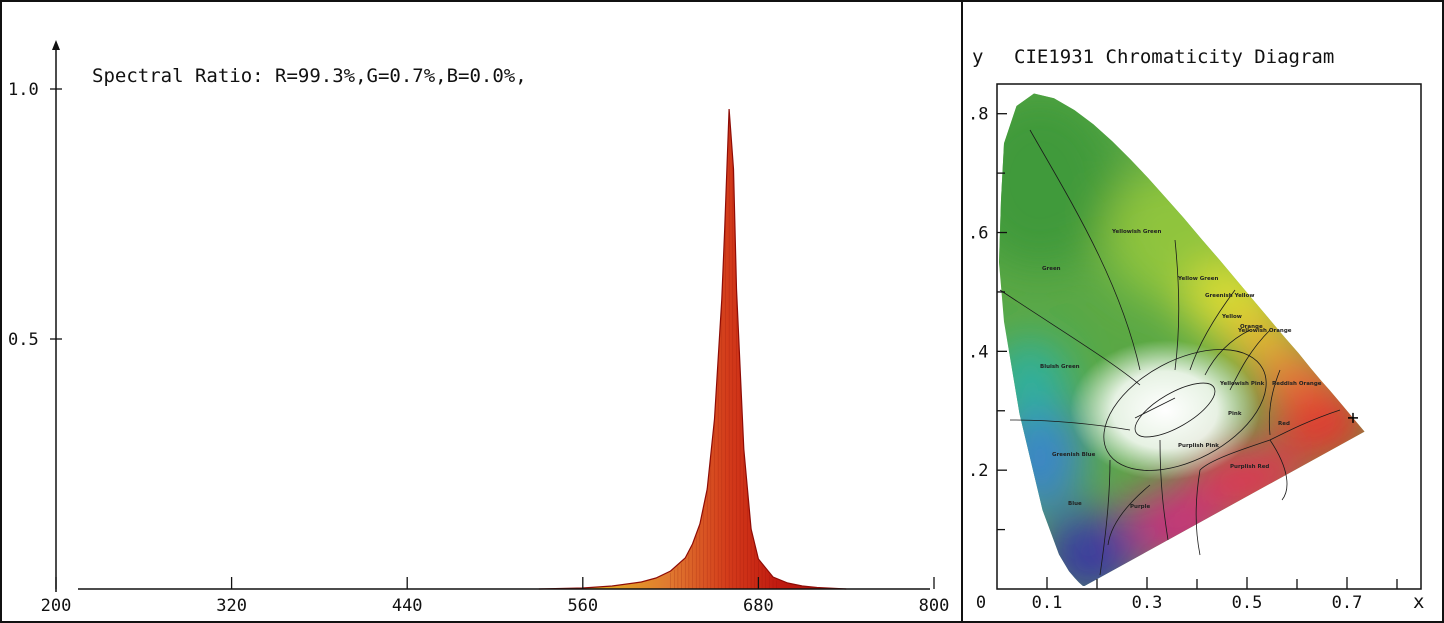 This screenshot has width=1444, height=623. I want to click on cie-y-tick-label: .2, so click(978, 471).